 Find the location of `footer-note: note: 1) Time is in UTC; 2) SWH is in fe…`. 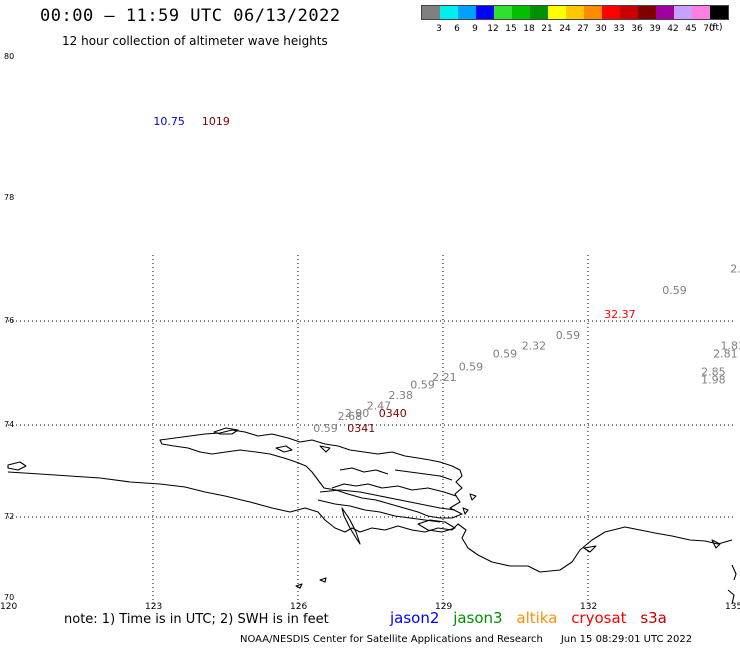

footer-note: note: 1) Time is in UTC; 2) SWH is in fe… is located at coordinates (196, 619).